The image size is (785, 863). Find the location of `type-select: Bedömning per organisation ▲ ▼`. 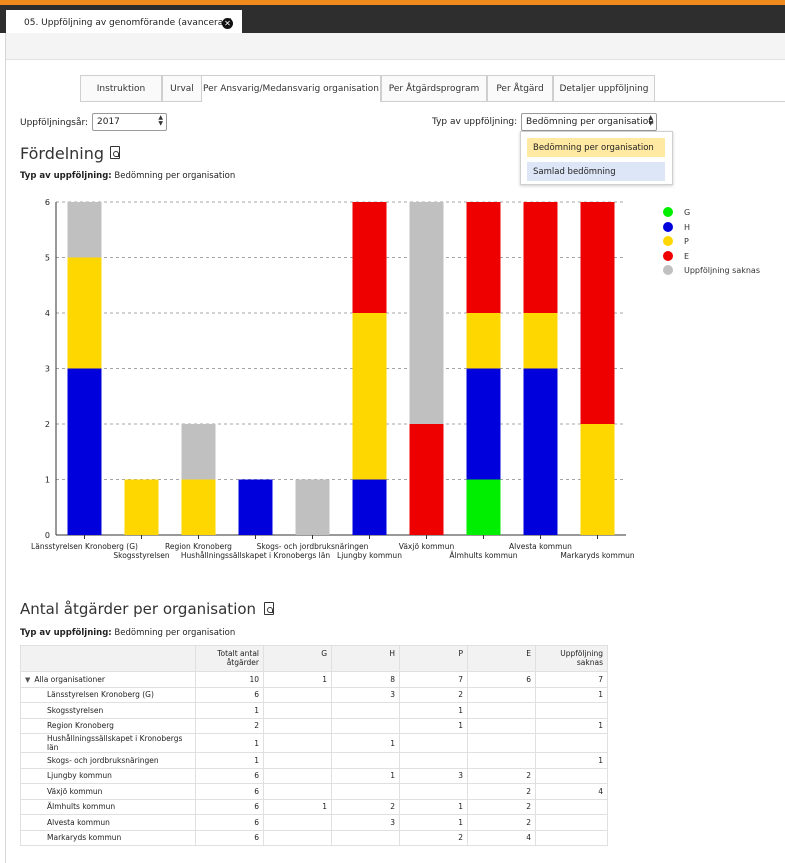

type-select: Bedömning per organisation ▲ ▼ is located at coordinates (589, 122).